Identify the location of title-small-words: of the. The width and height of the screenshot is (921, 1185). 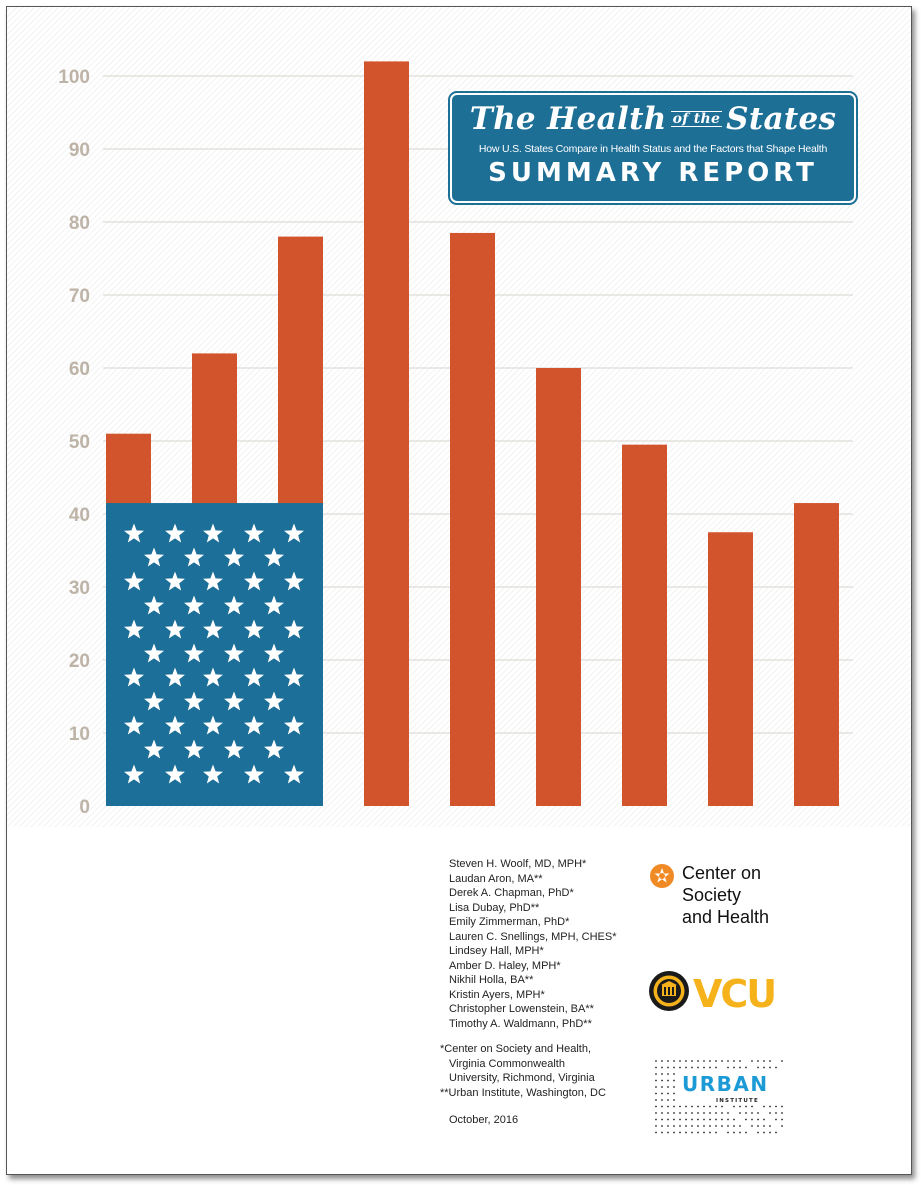
(696, 119).